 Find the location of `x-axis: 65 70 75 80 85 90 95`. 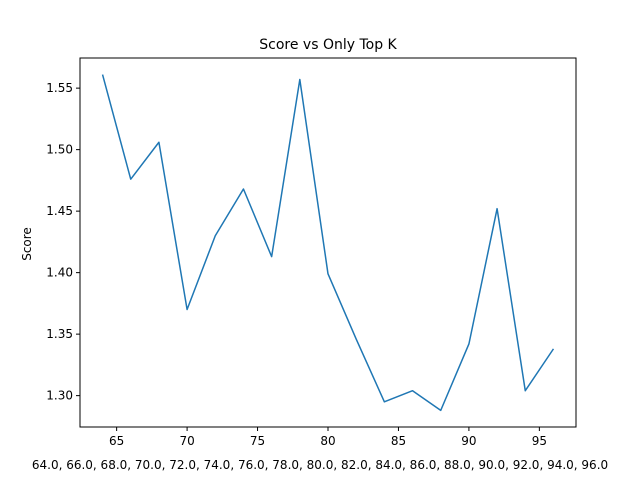

x-axis: 65 70 75 80 85 90 95 is located at coordinates (328, 437).